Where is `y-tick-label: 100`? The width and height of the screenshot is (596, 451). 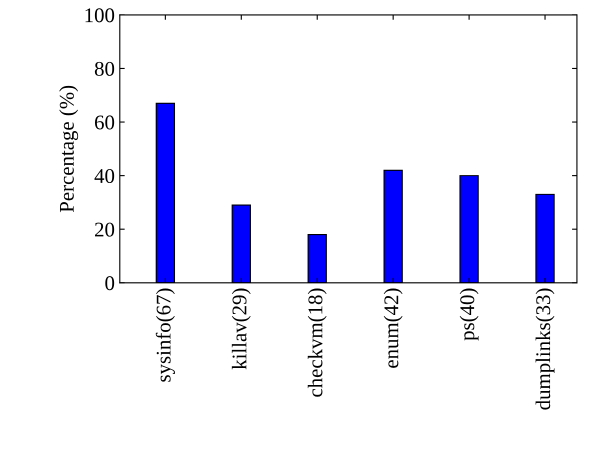 y-tick-label: 100 is located at coordinates (100, 15).